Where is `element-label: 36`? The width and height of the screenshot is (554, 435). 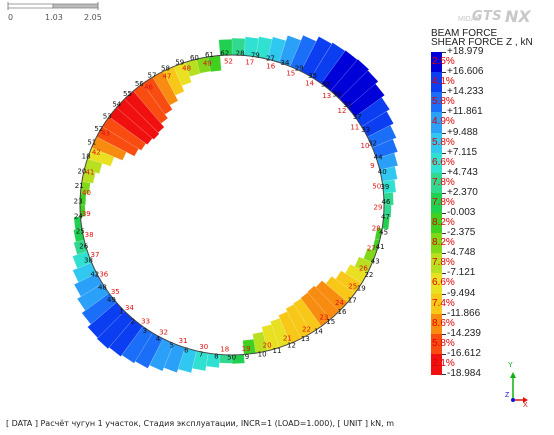
element-label: 36 is located at coordinates (103, 274).